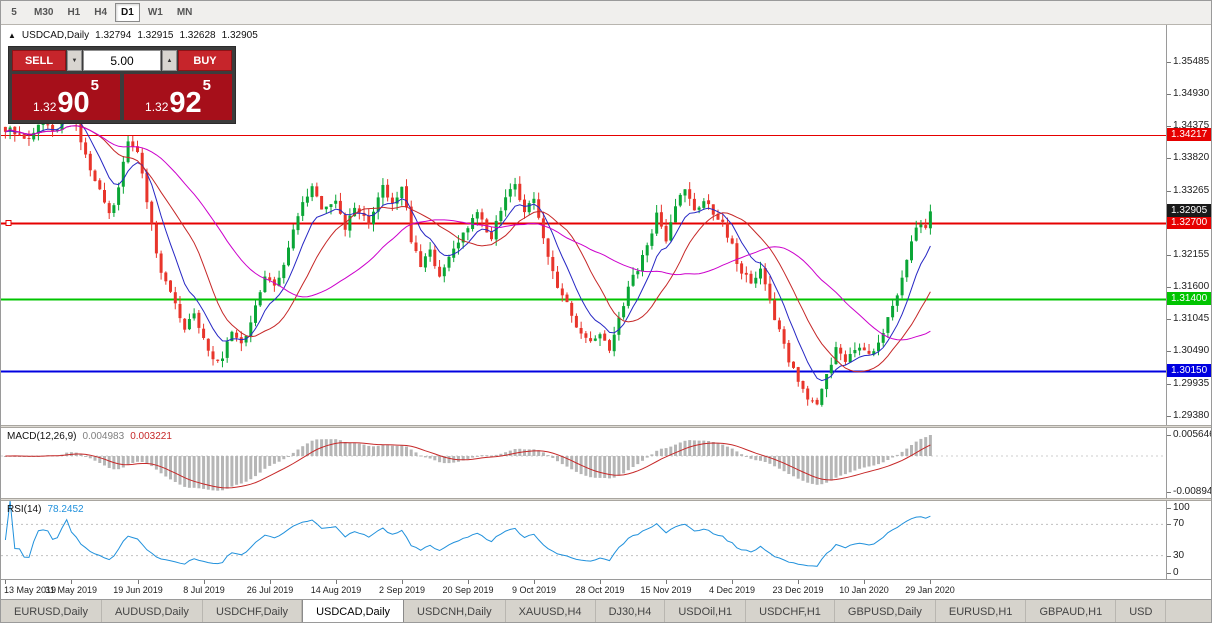  What do you see at coordinates (71, 590) in the screenshot?
I see `date-label: 31 May 2019` at bounding box center [71, 590].